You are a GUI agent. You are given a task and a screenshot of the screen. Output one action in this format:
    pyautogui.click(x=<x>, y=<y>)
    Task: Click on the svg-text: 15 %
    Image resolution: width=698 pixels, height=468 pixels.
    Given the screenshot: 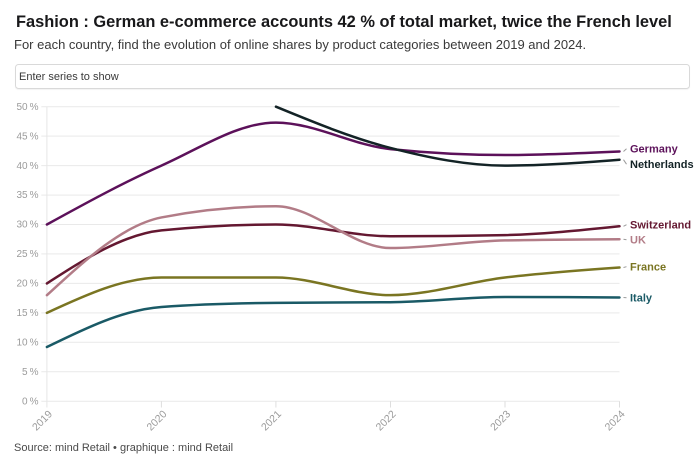 What is the action you would take?
    pyautogui.click(x=27, y=313)
    